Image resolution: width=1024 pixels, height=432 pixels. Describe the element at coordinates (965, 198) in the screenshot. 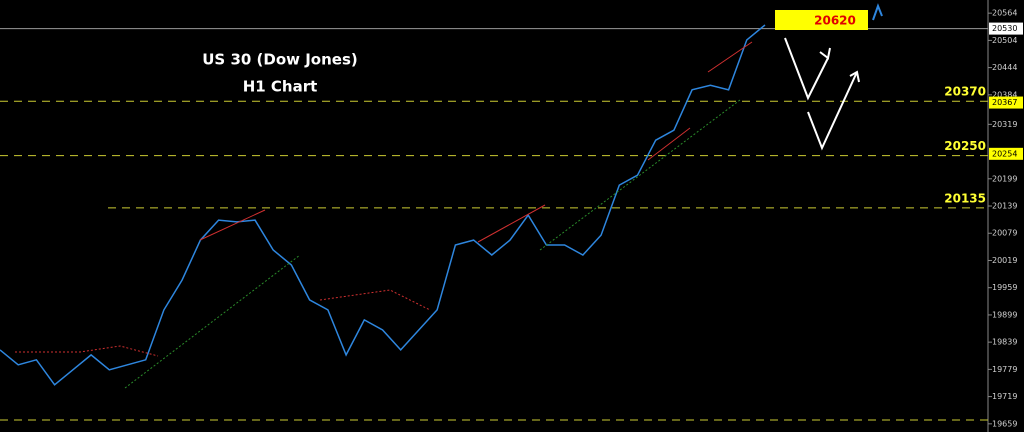

I see `level-label: 20135` at that location.